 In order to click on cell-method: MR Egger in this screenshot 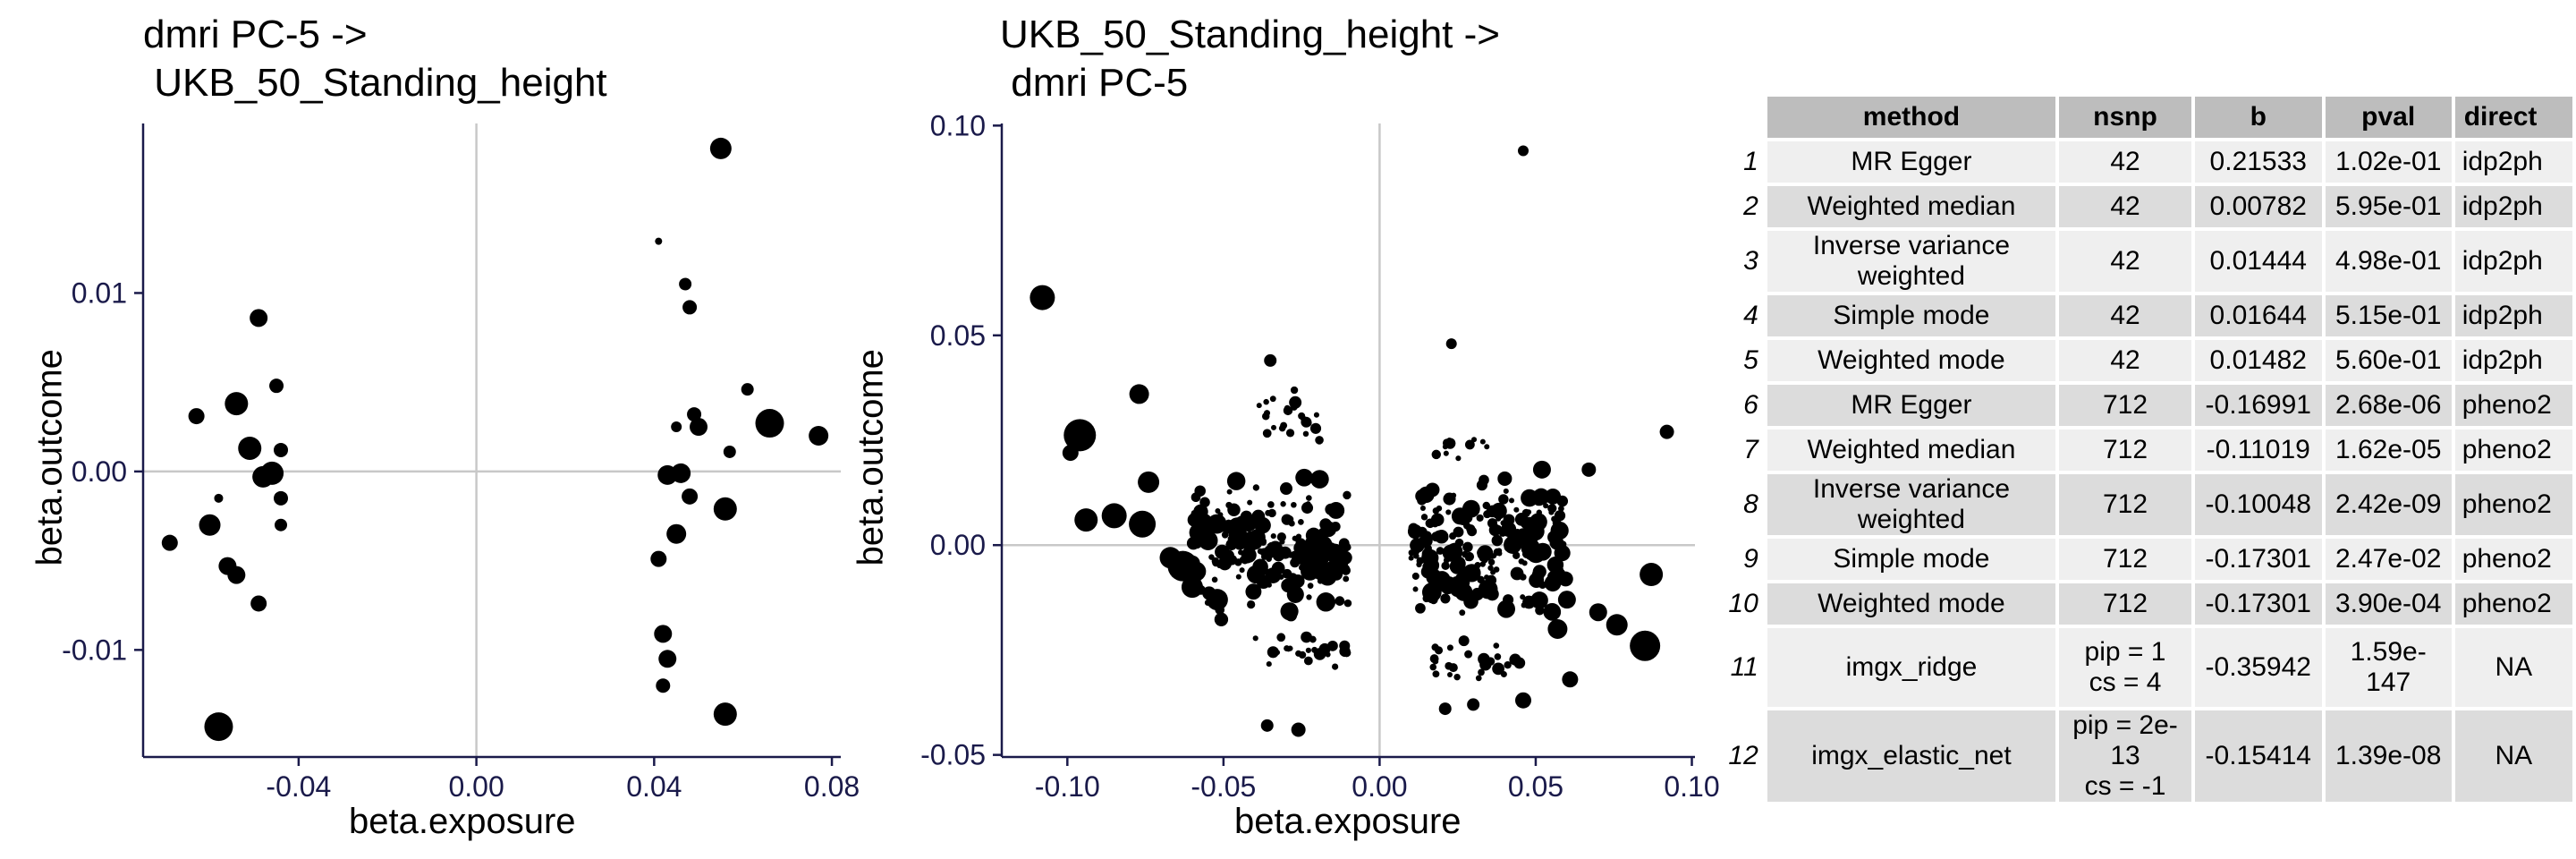, I will do `click(1911, 162)`.